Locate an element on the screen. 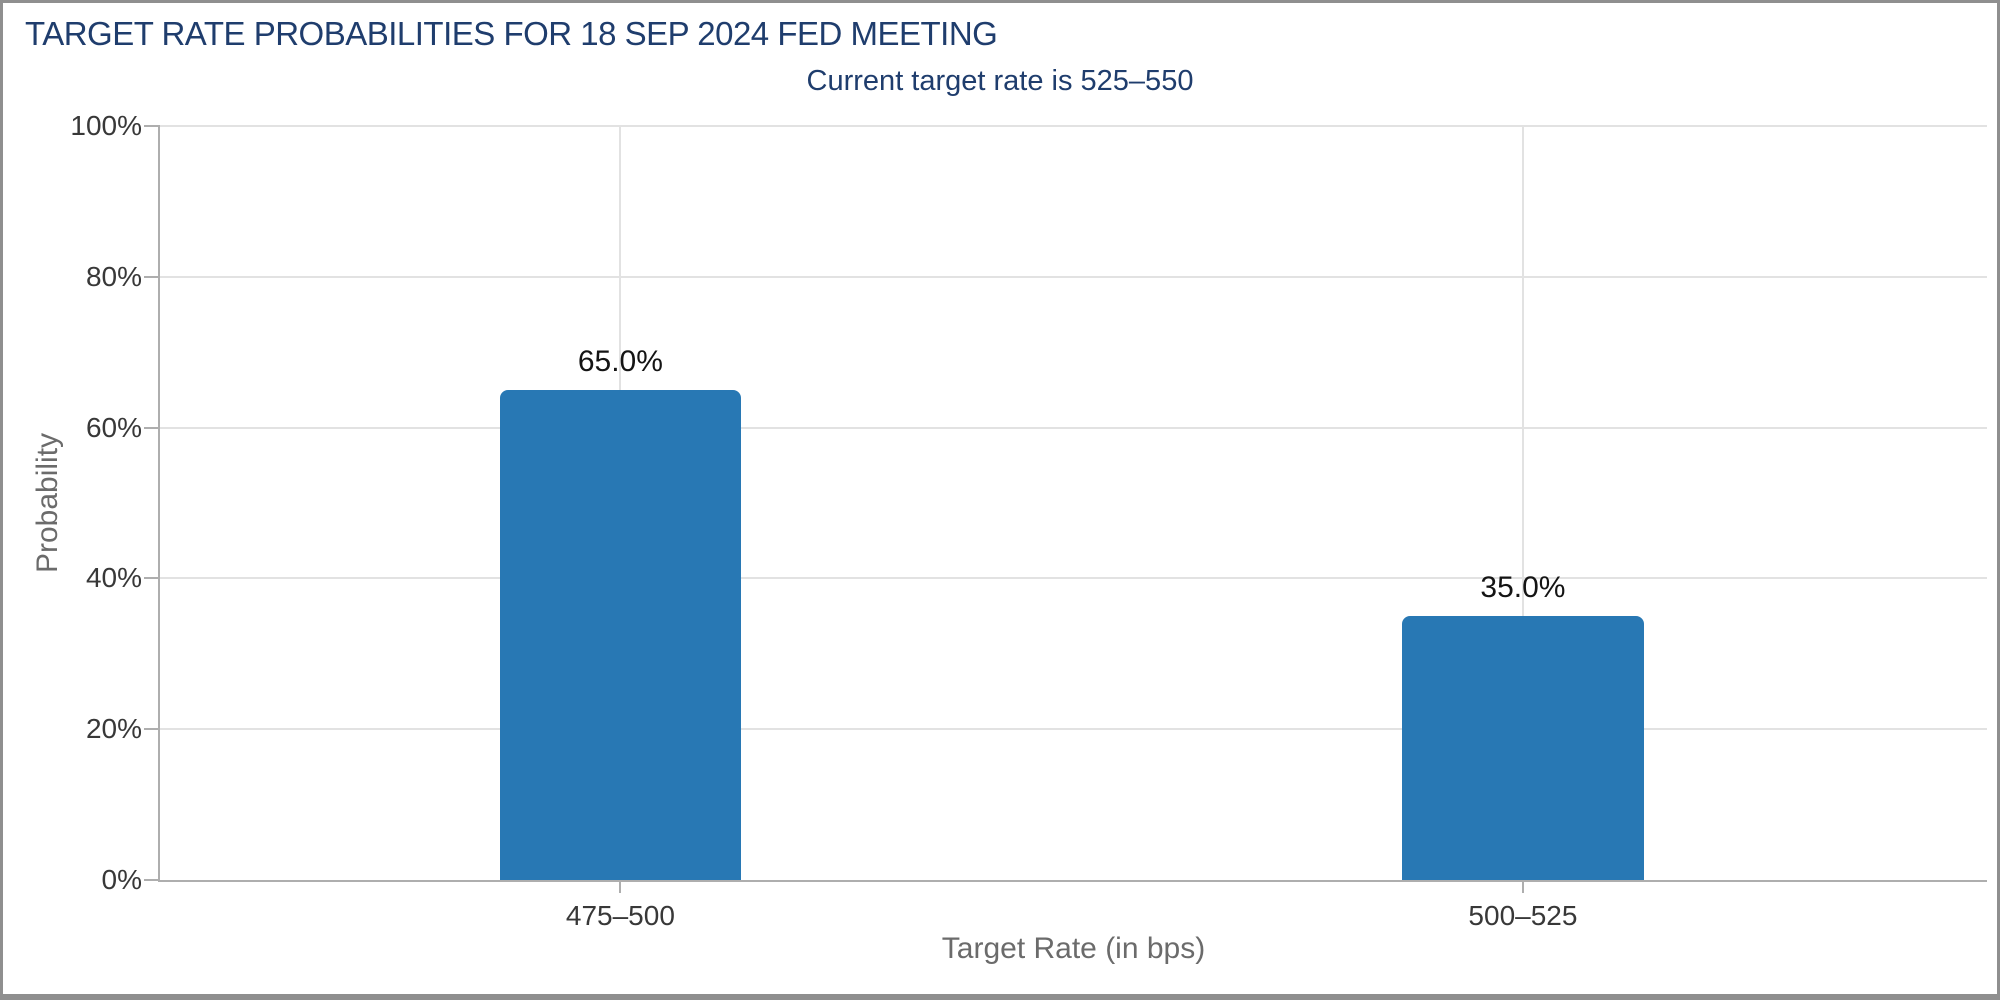  v-gridline is located at coordinates (1522, 503).